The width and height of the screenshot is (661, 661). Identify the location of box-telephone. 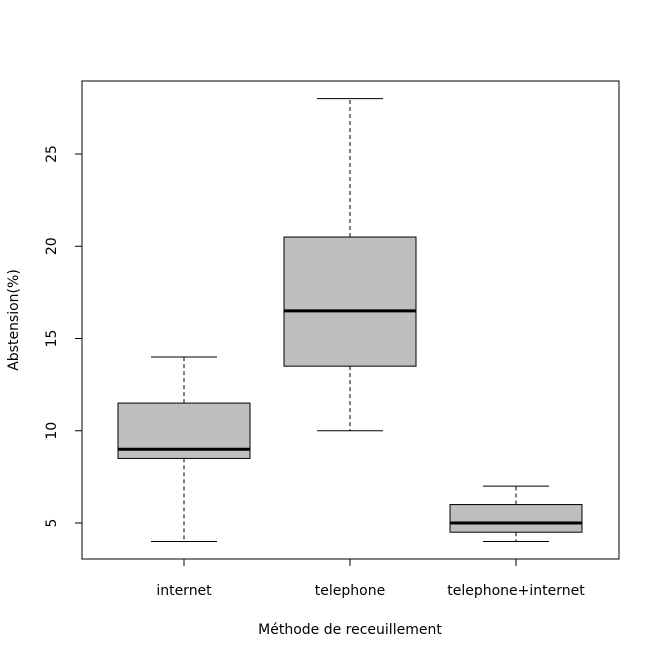
(350, 265).